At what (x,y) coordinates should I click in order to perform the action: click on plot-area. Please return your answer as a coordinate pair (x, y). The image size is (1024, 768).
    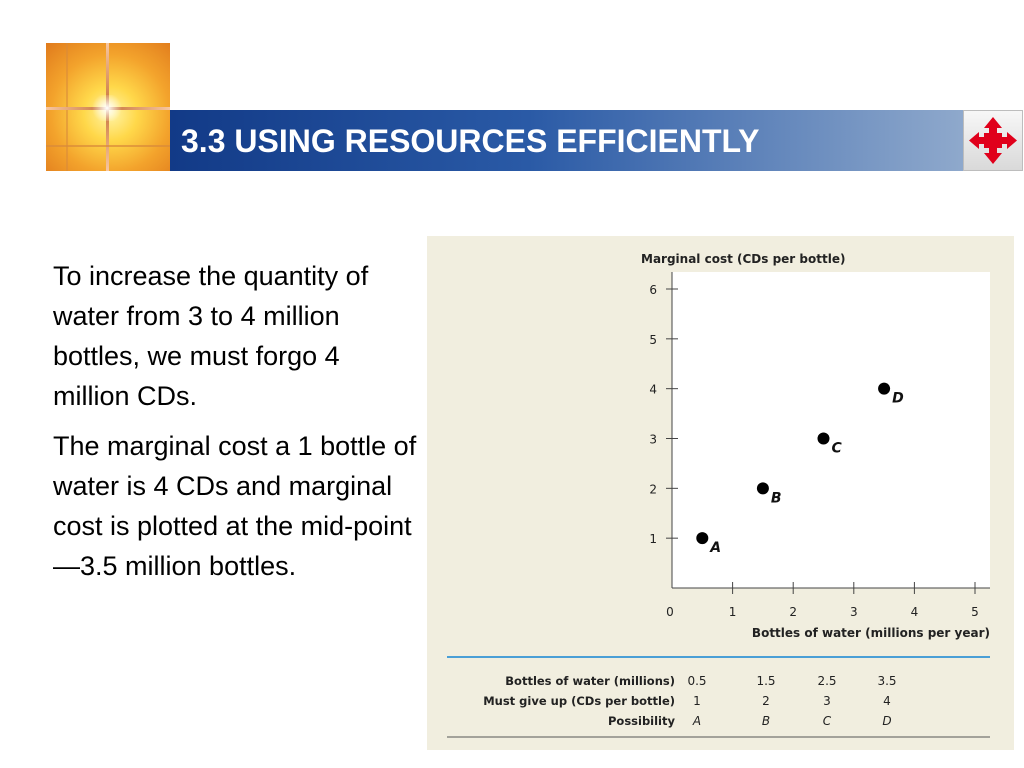
    Looking at the image, I should click on (831, 430).